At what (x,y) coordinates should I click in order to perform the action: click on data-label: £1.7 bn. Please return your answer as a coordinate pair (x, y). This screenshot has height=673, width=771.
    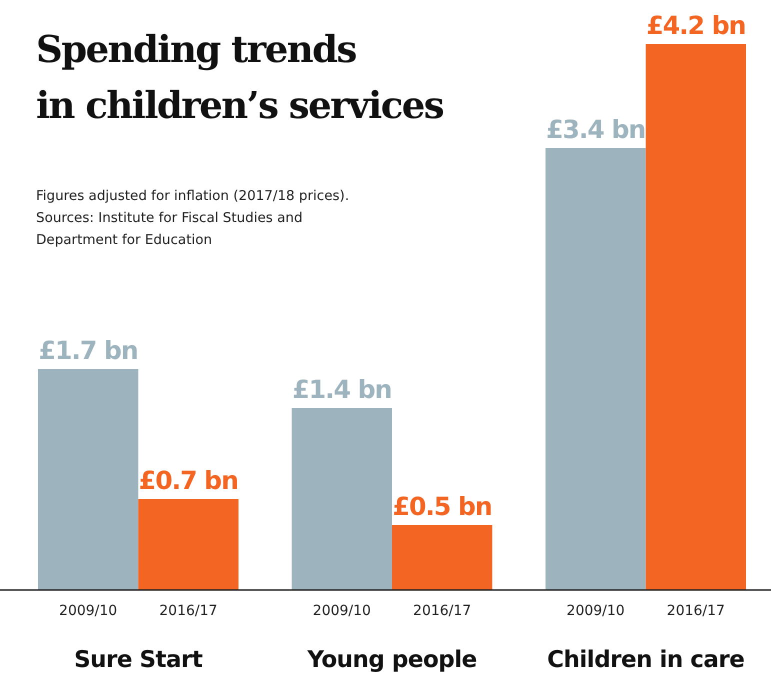
    Looking at the image, I should click on (88, 350).